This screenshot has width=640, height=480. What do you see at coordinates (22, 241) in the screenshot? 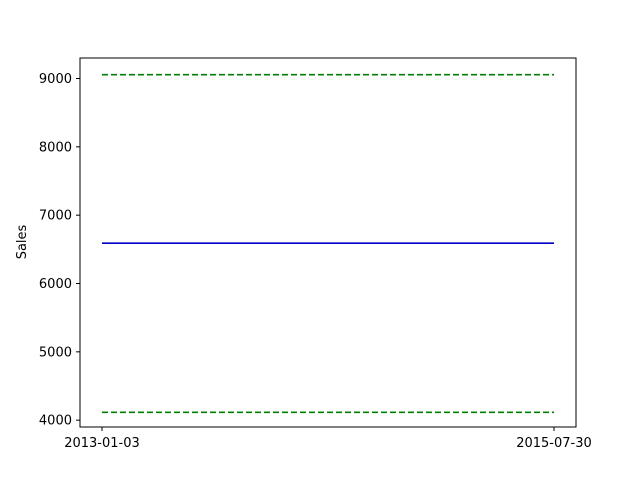
I see `y-axis-label: Sales` at bounding box center [22, 241].